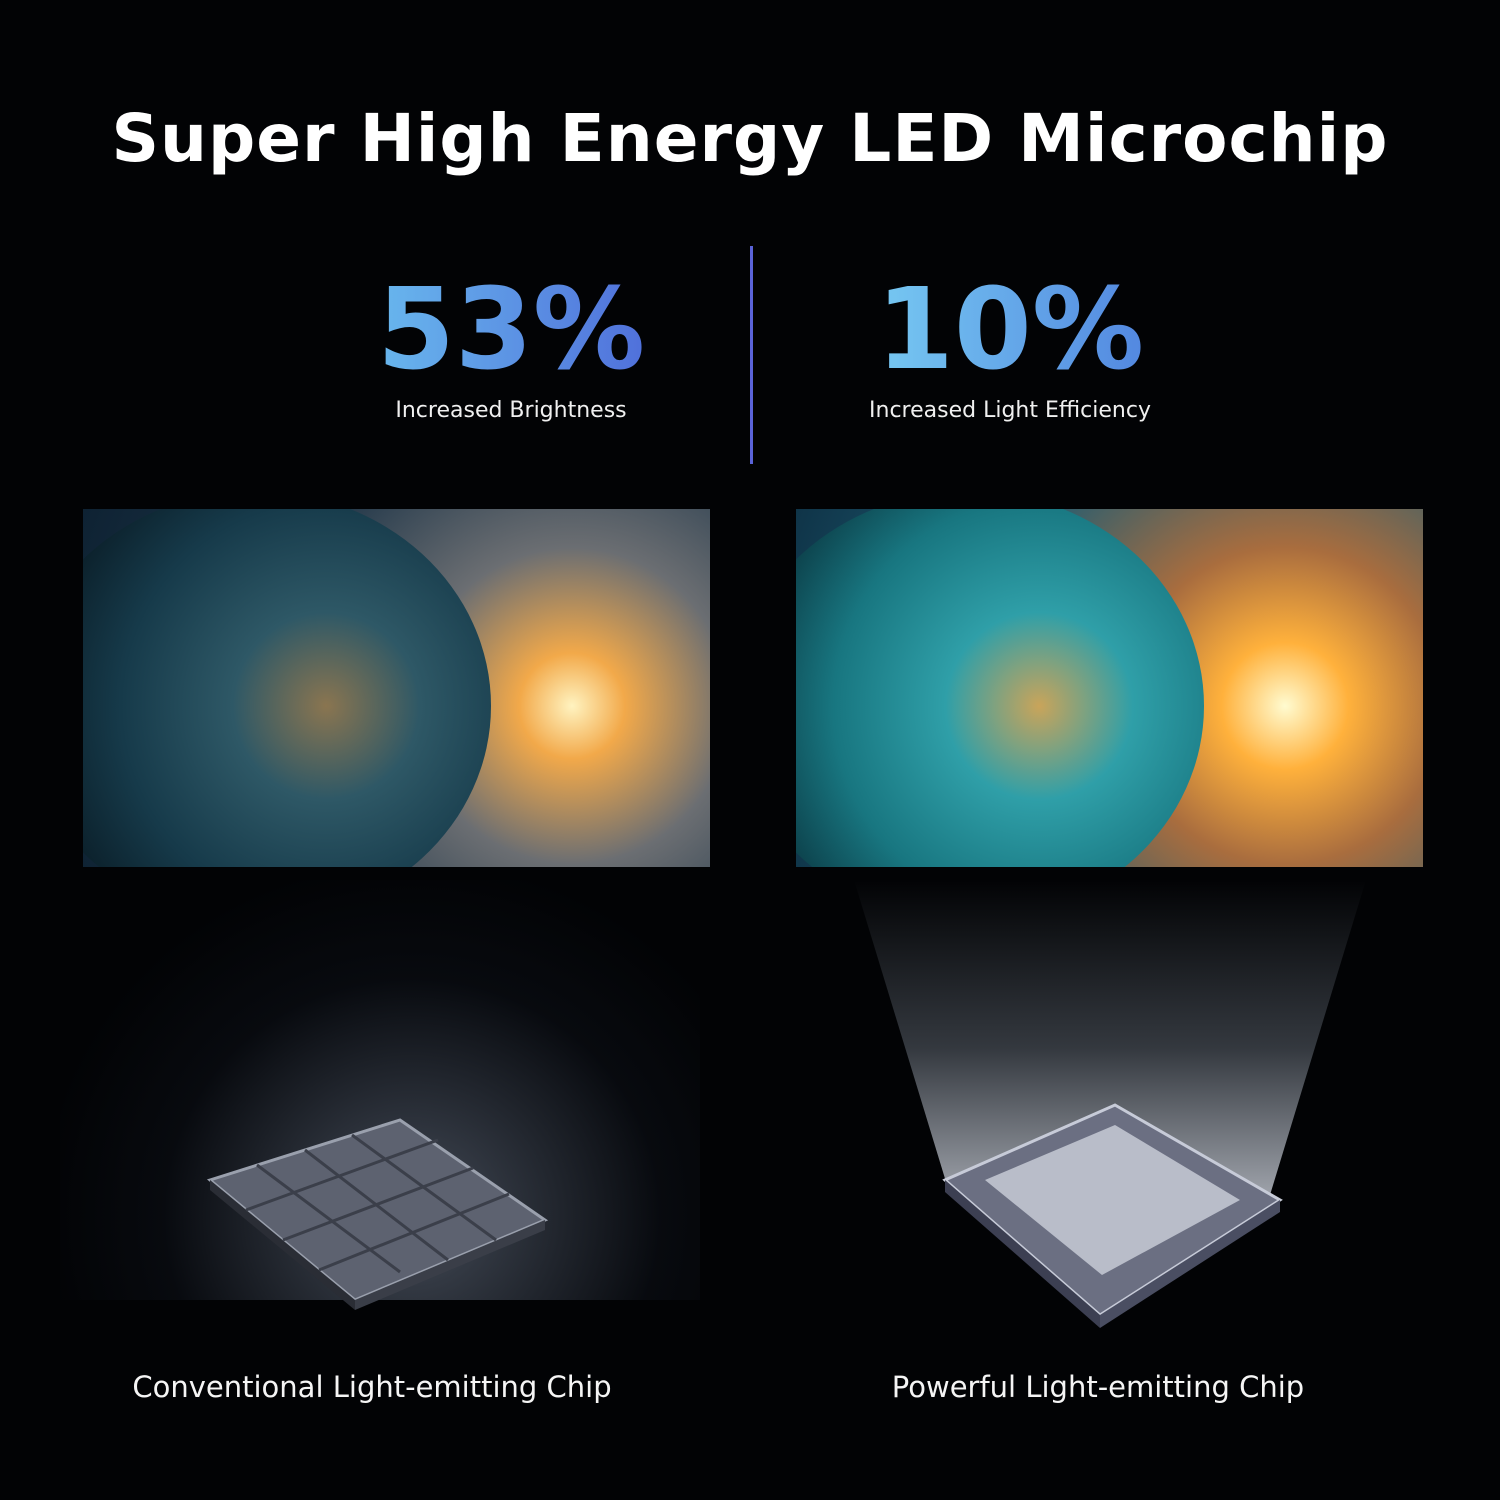 The image size is (1500, 1500). Describe the element at coordinates (377, 1214) in the screenshot. I see `conventional-chip-icon` at that location.